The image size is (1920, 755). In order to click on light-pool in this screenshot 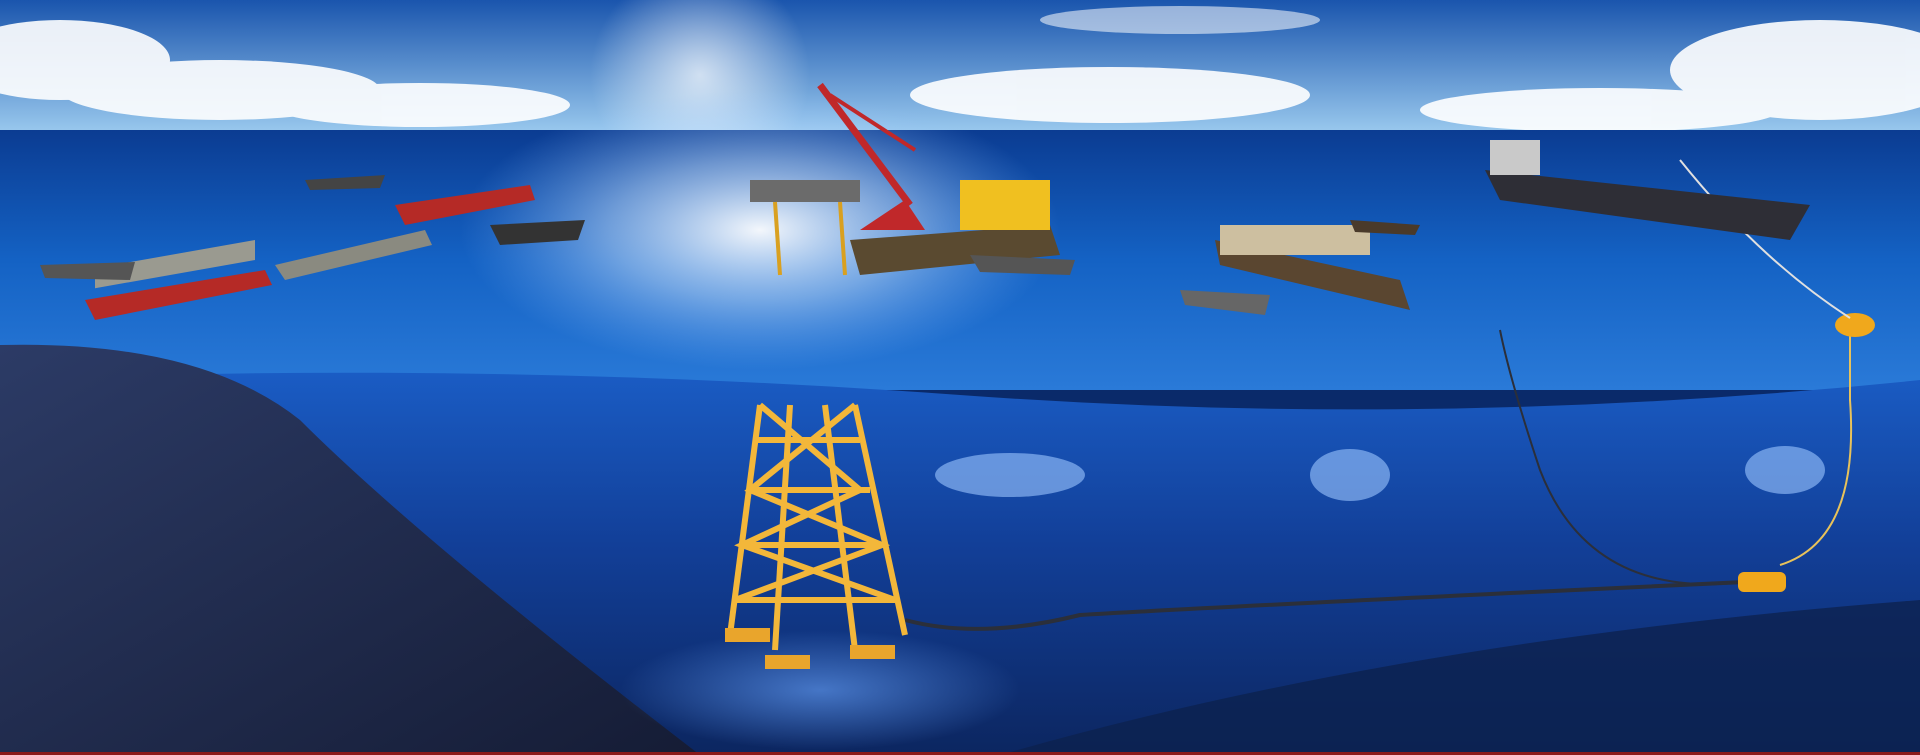, I will do `click(820, 690)`.